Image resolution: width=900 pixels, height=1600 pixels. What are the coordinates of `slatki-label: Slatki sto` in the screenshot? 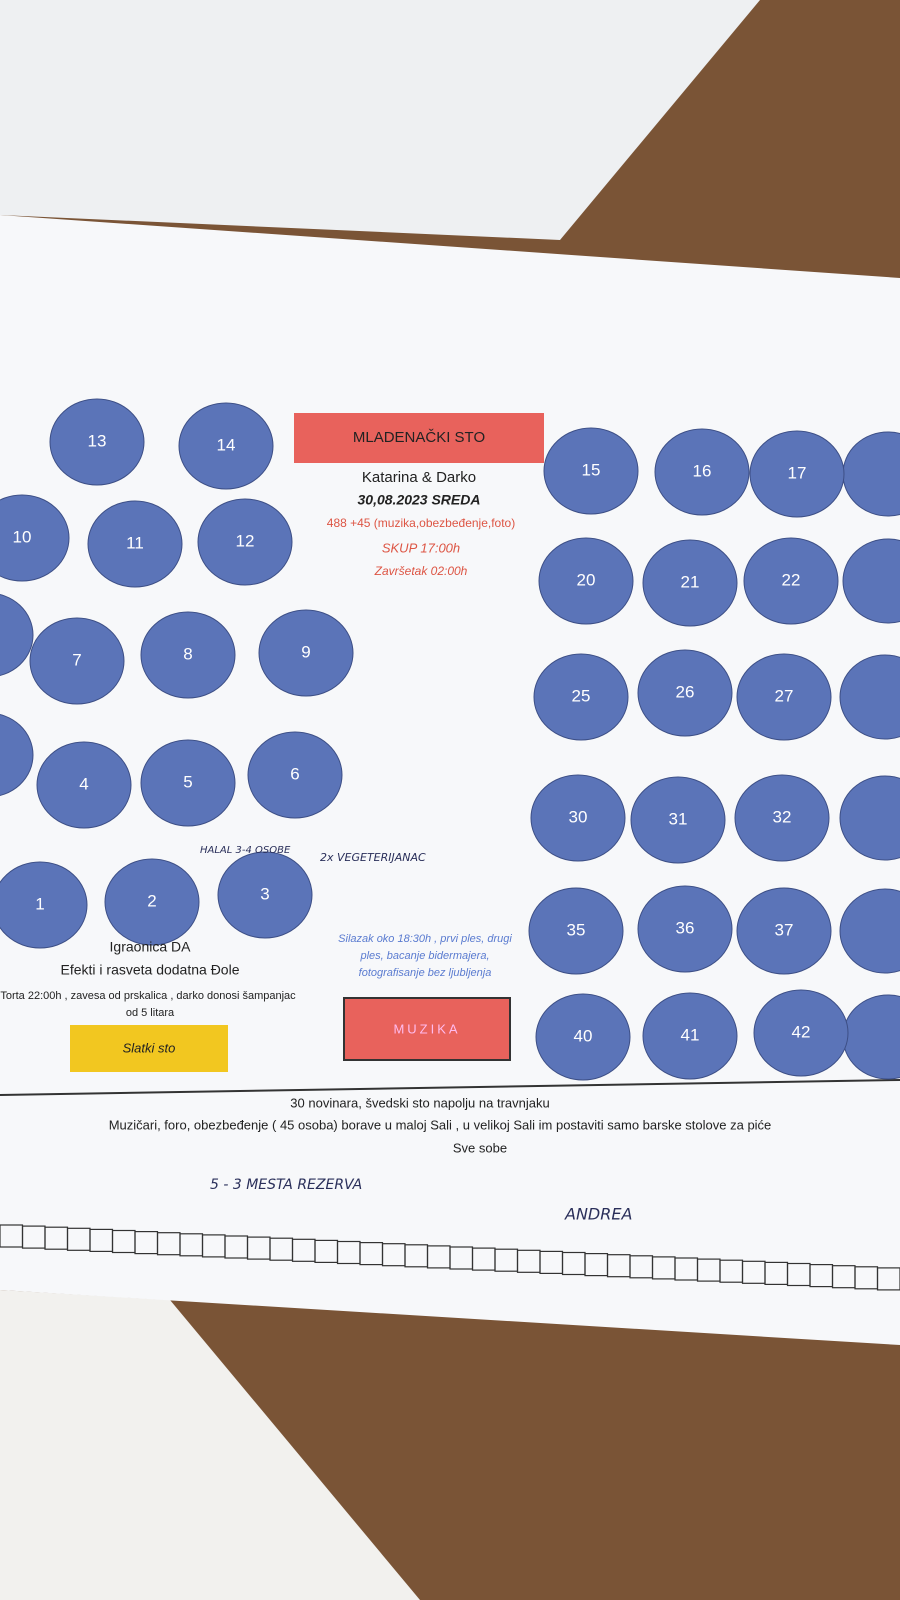 It's located at (149, 1047).